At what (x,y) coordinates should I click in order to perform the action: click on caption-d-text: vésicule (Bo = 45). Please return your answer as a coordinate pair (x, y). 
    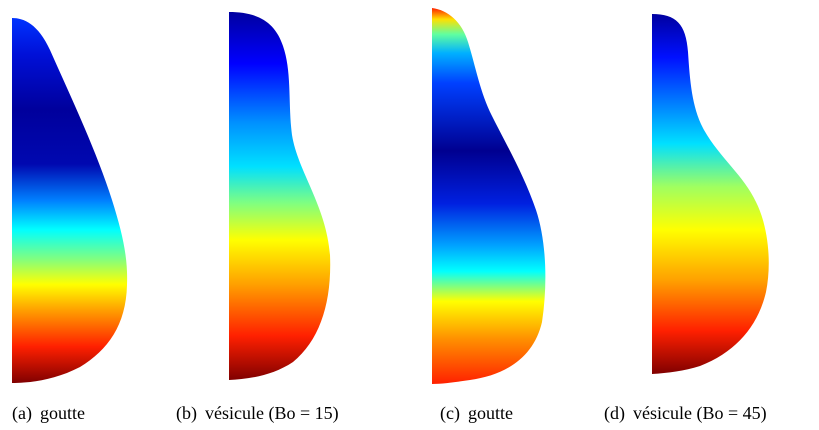
    Looking at the image, I should click on (700, 413).